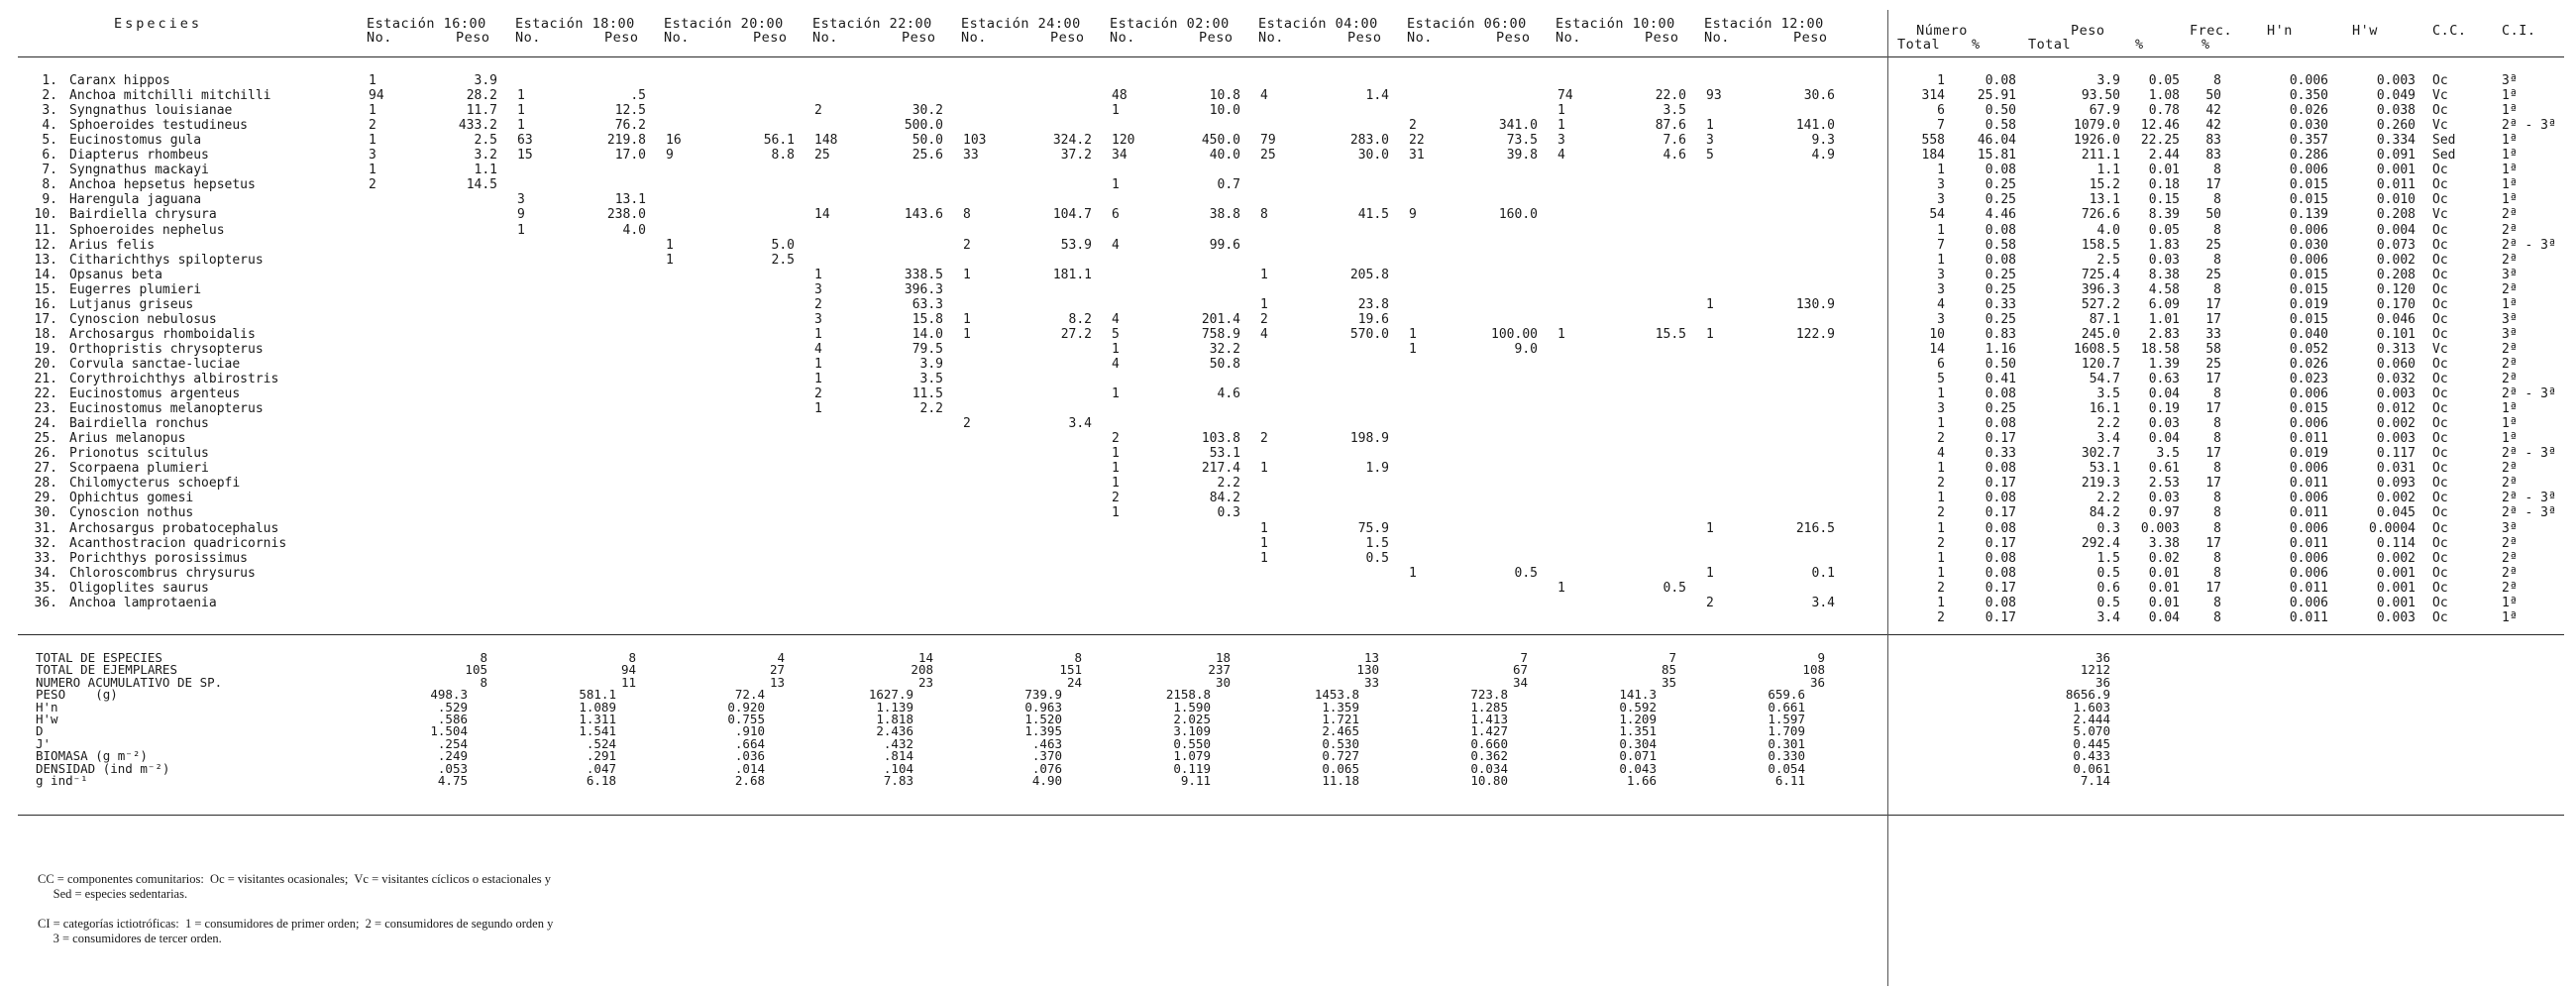 The height and width of the screenshot is (990, 2576). What do you see at coordinates (45, 364) in the screenshot?
I see `species-index: 20.` at bounding box center [45, 364].